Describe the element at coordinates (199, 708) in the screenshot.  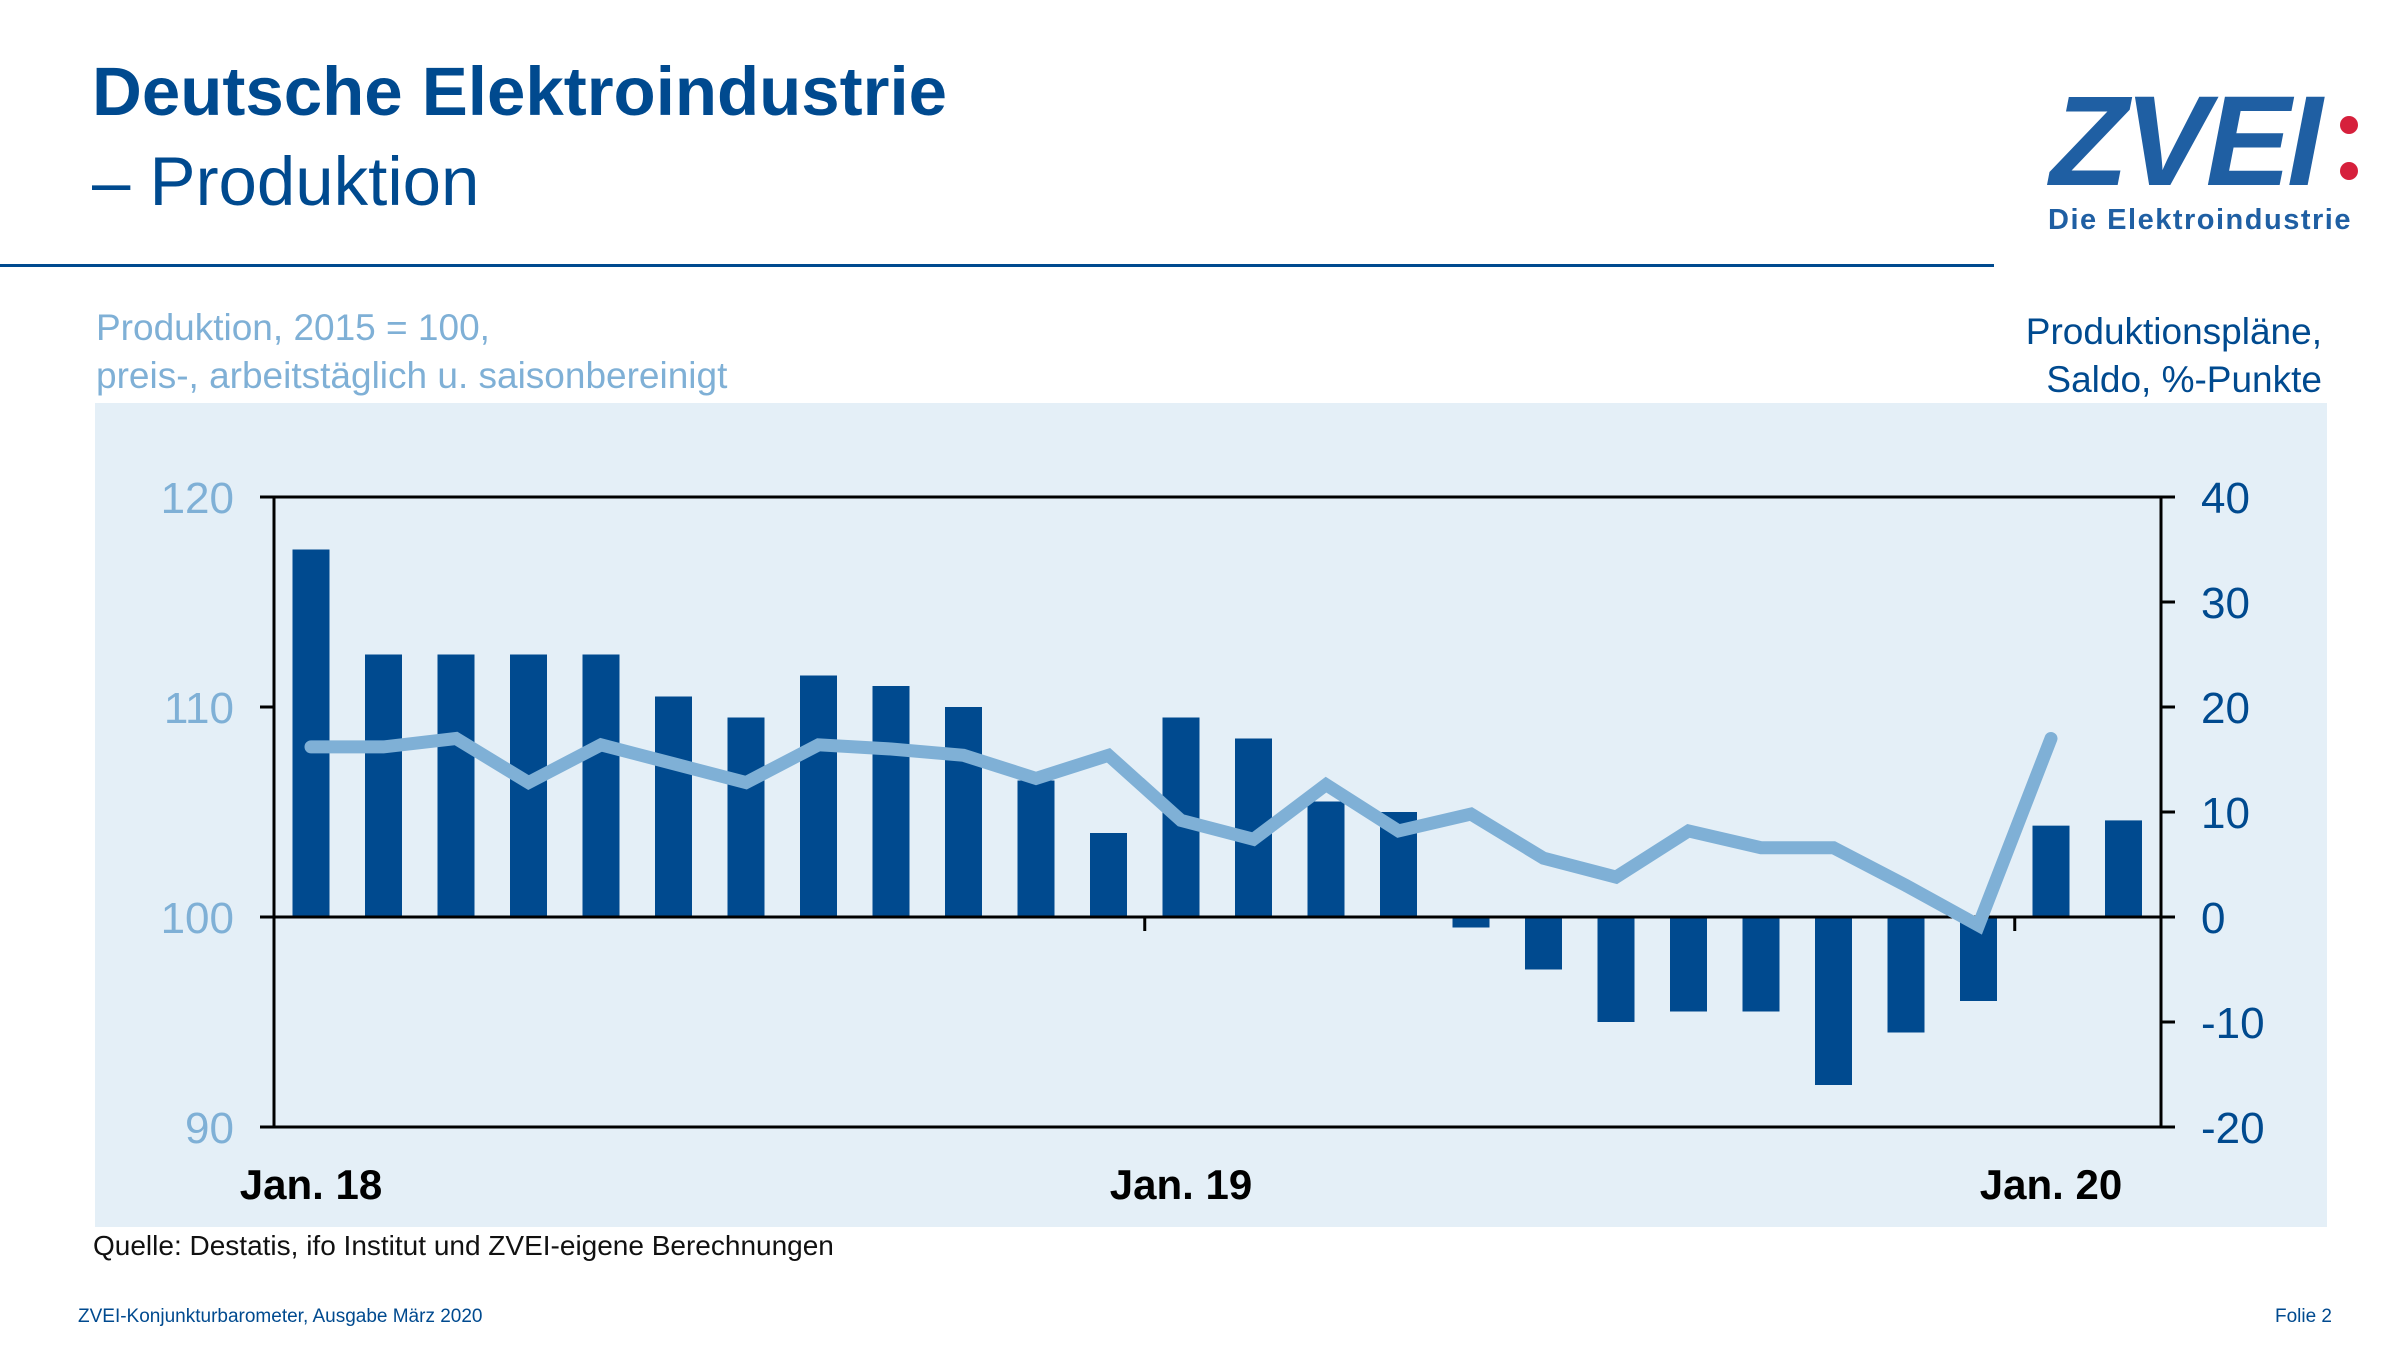
I see `left-tick-label: 110` at that location.